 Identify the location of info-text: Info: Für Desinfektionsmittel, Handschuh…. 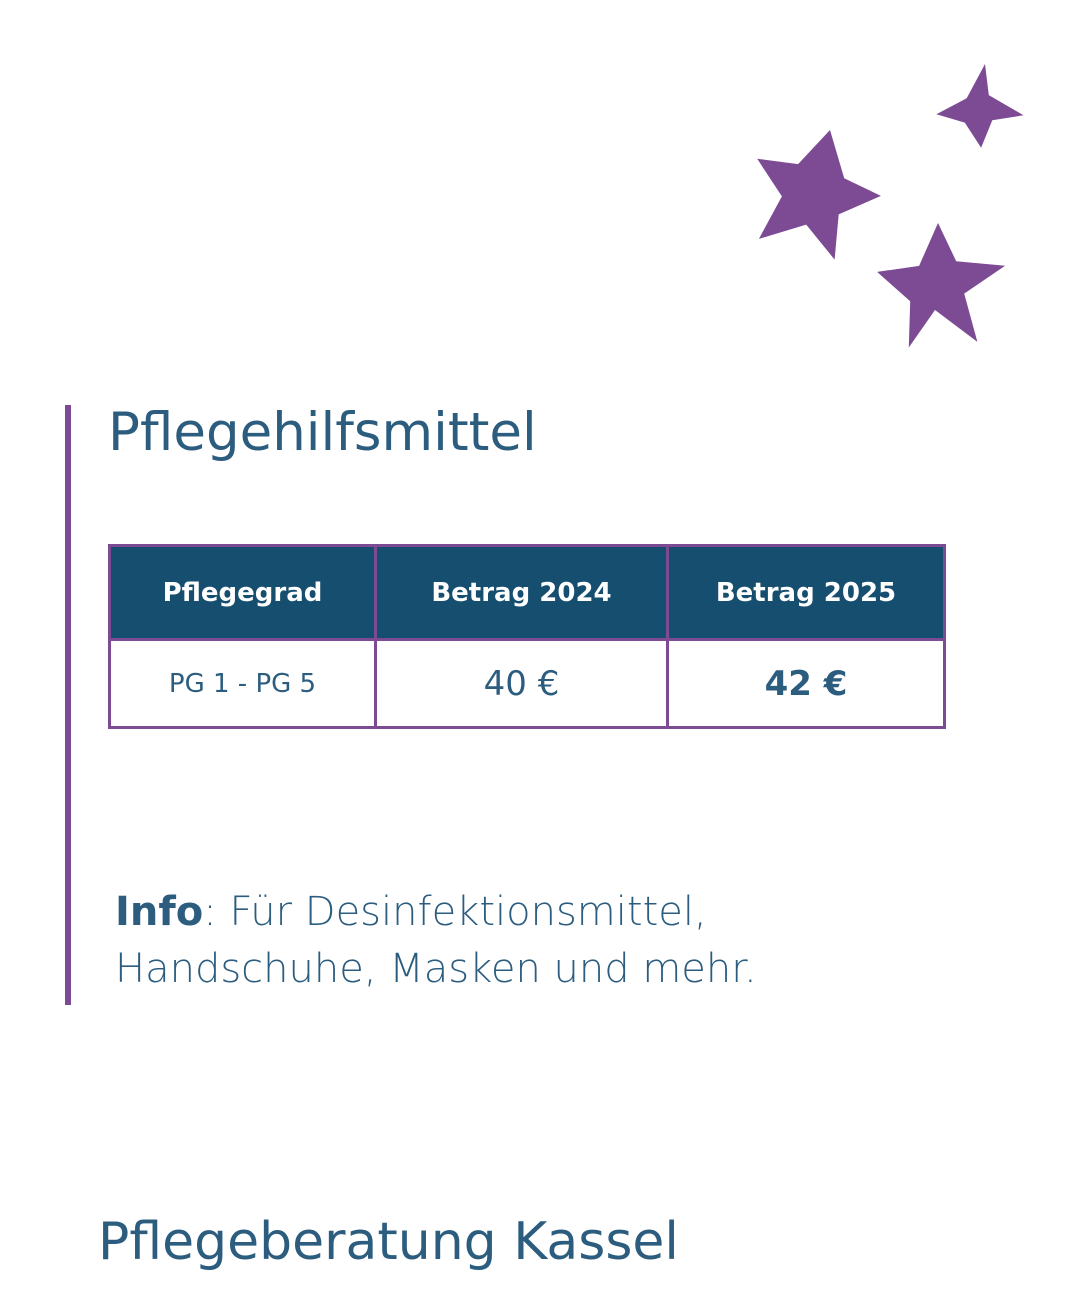
(495, 941).